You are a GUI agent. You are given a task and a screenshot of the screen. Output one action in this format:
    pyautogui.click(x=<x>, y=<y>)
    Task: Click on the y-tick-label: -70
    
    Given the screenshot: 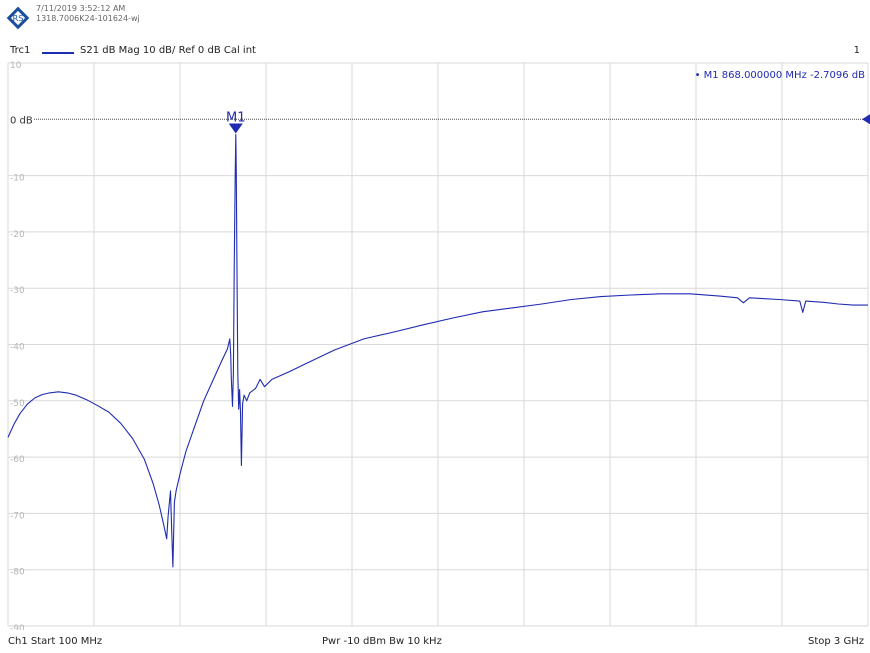 What is the action you would take?
    pyautogui.click(x=17, y=516)
    